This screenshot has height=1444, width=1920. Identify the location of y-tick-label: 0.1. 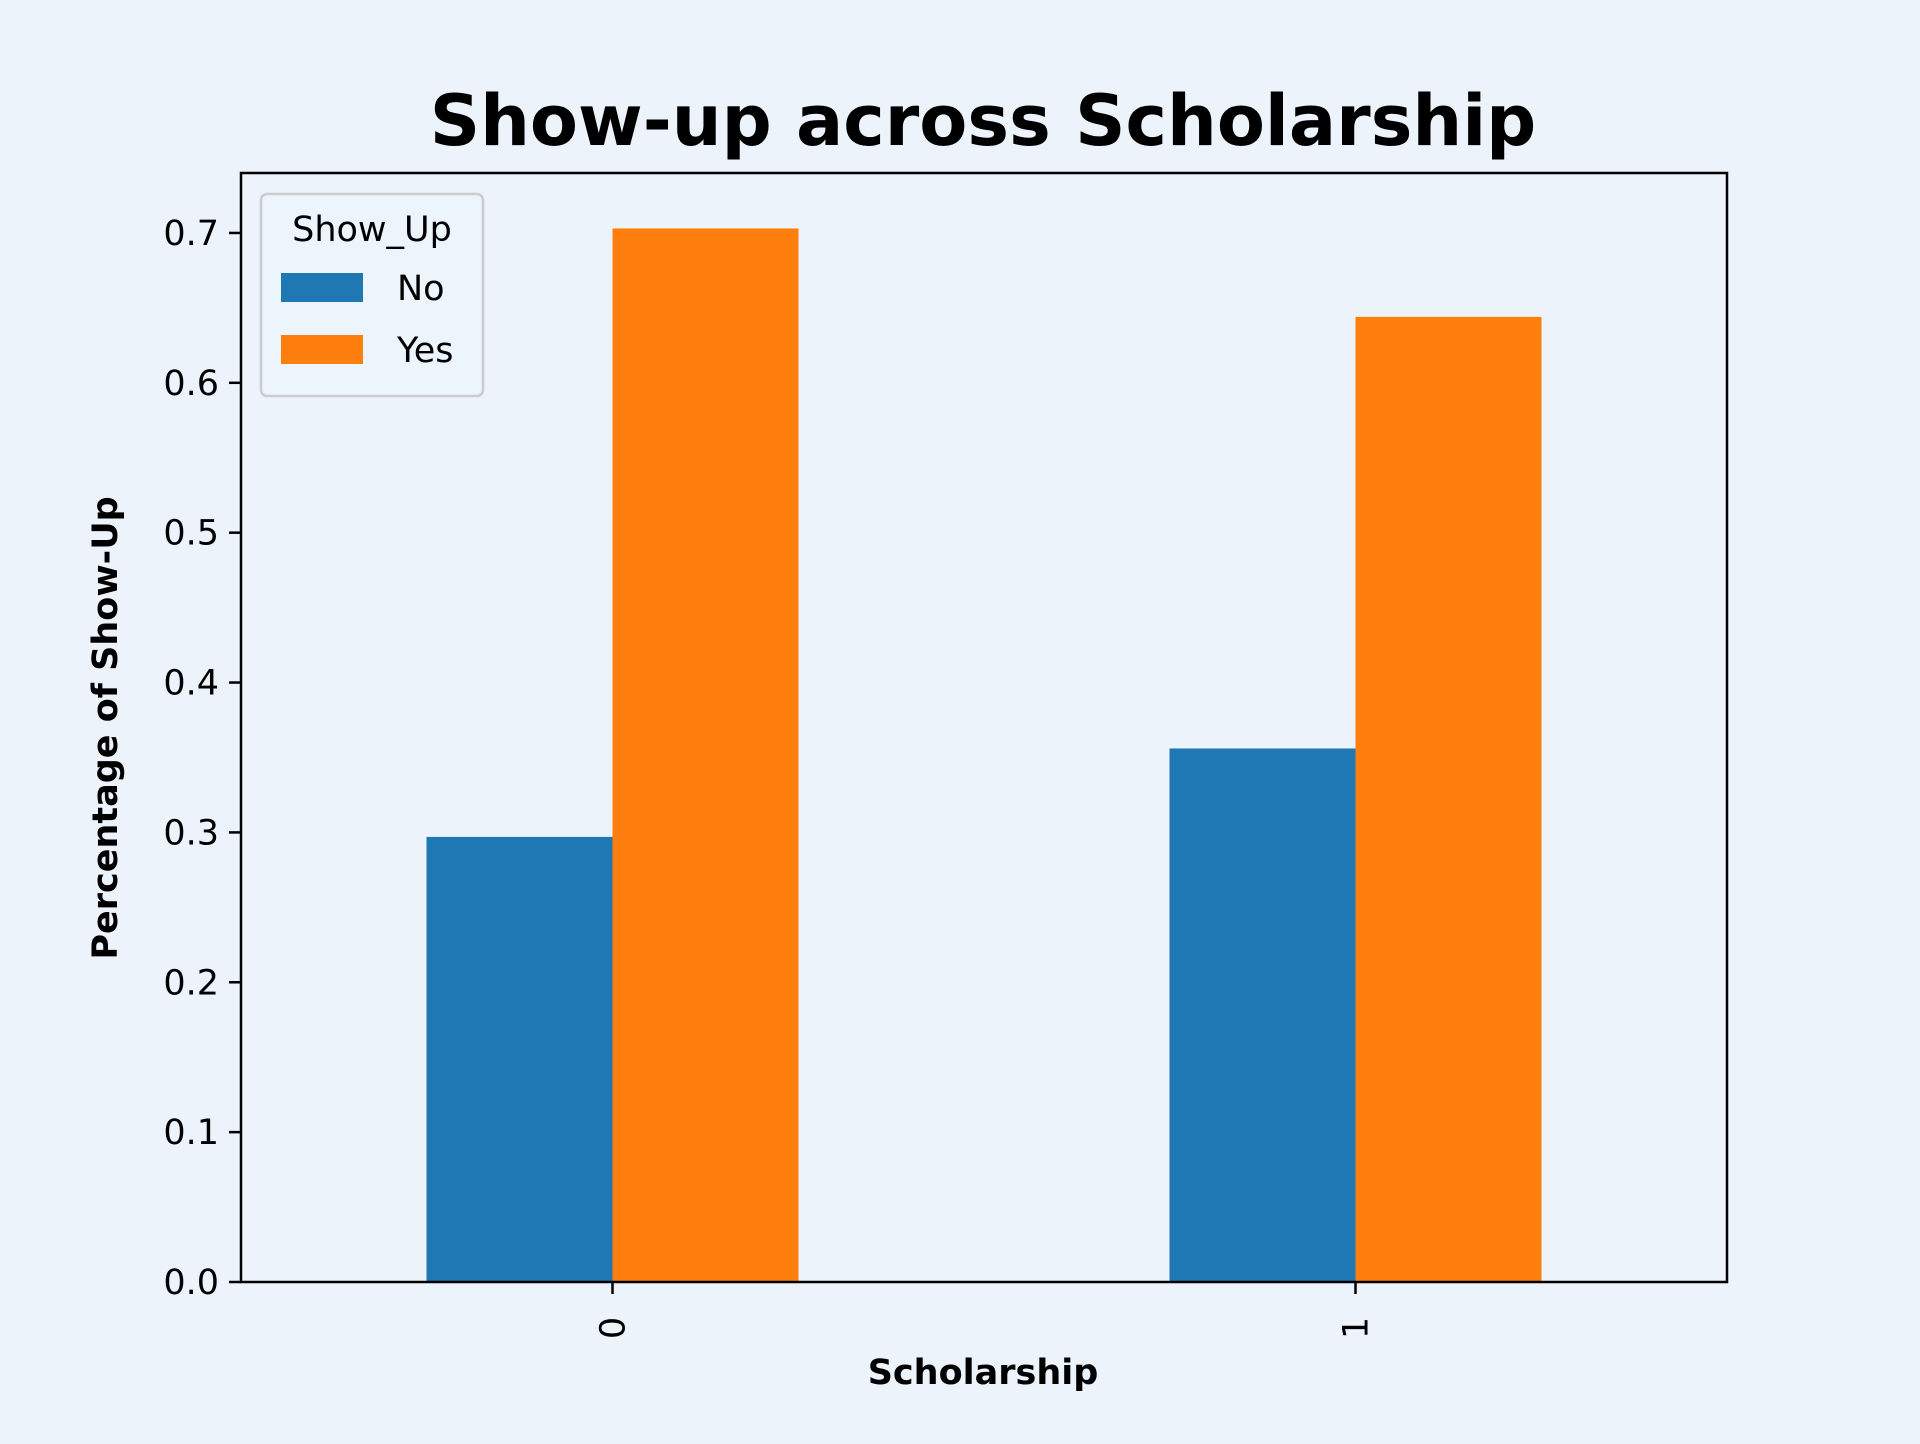
(191, 1133).